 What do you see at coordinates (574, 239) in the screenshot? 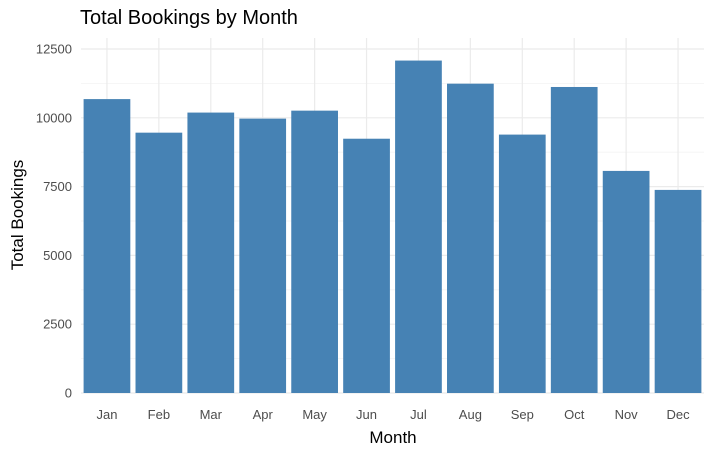
I see `bar-oct` at bounding box center [574, 239].